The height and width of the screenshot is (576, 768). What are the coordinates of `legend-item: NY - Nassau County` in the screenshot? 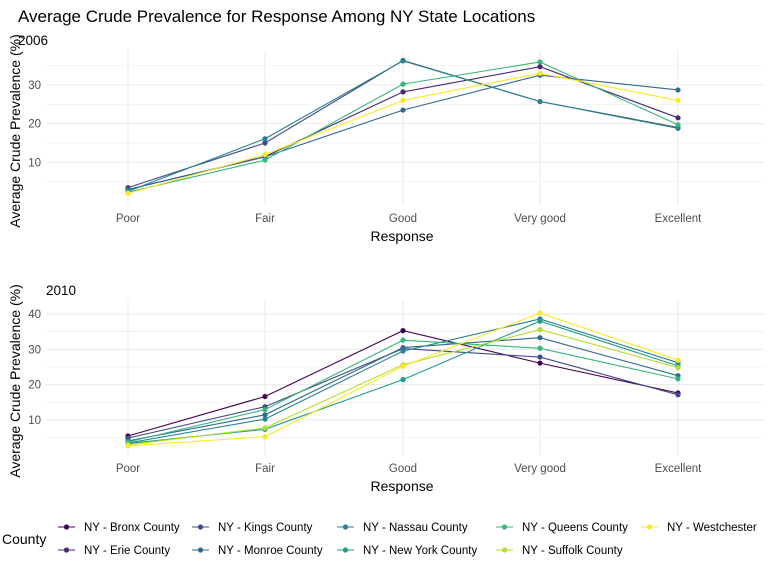 It's located at (402, 528).